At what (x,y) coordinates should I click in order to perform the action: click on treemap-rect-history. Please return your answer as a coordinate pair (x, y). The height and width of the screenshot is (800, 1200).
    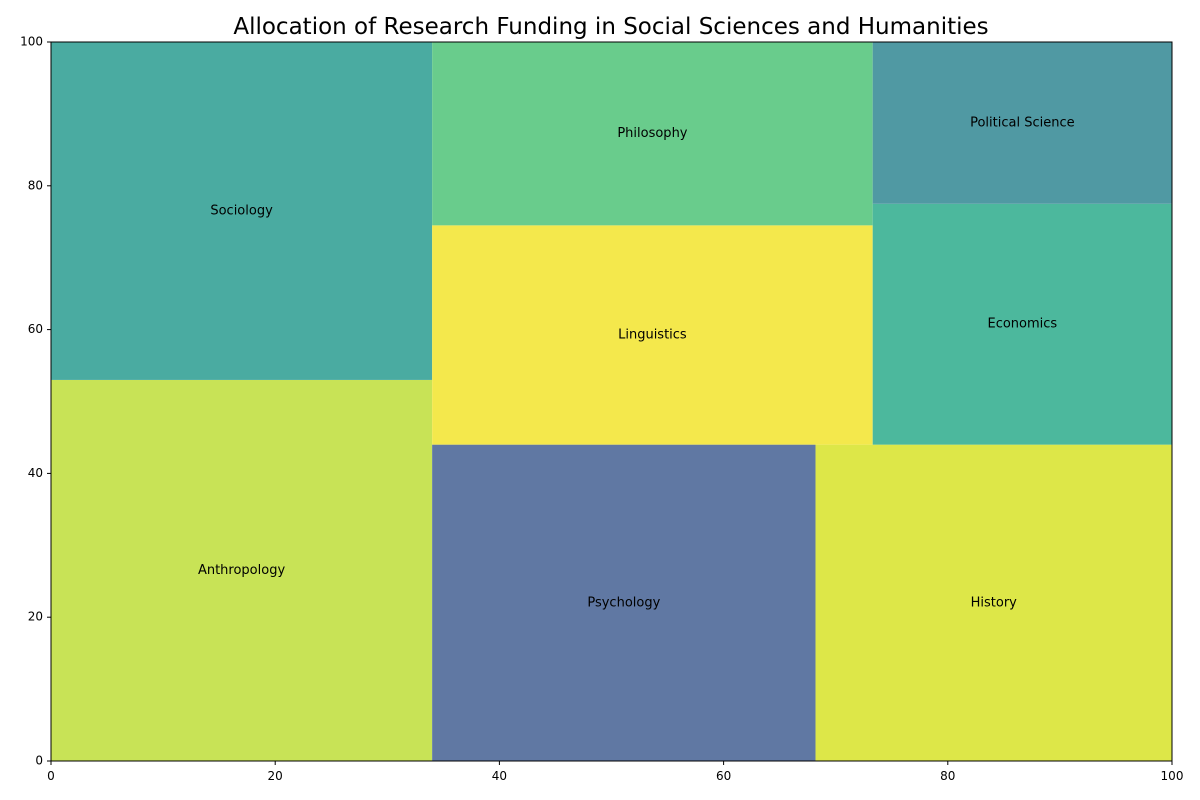
    Looking at the image, I should click on (993, 602).